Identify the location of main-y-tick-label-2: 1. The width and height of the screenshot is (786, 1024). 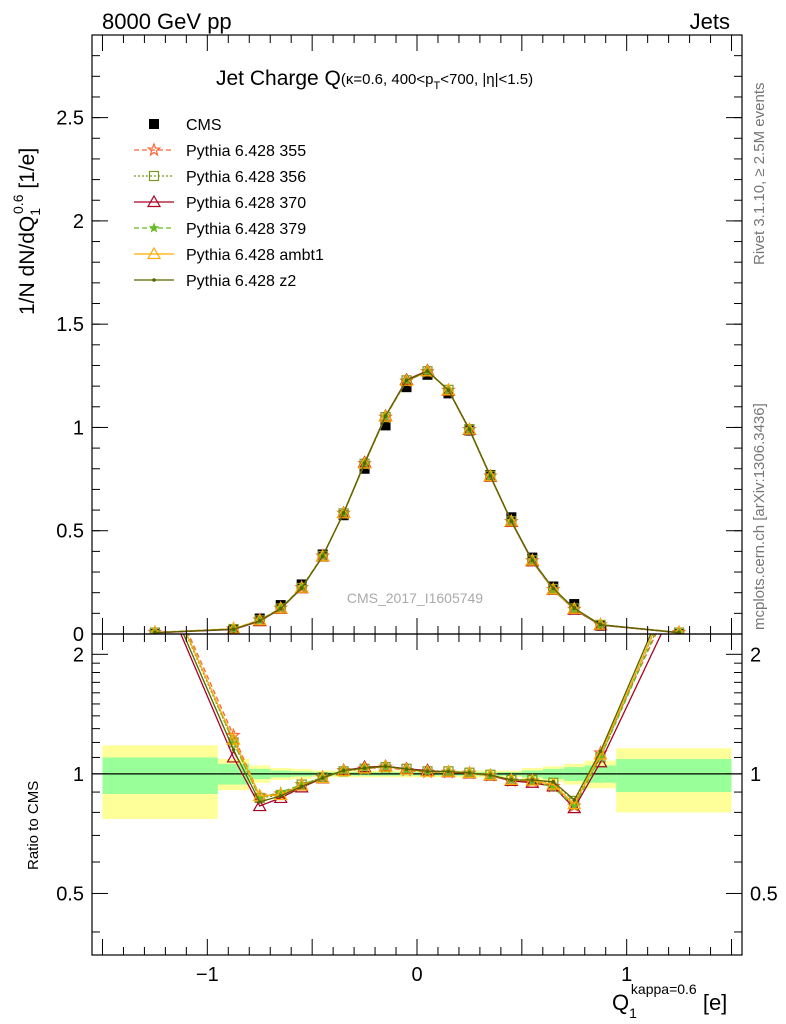
(78, 428).